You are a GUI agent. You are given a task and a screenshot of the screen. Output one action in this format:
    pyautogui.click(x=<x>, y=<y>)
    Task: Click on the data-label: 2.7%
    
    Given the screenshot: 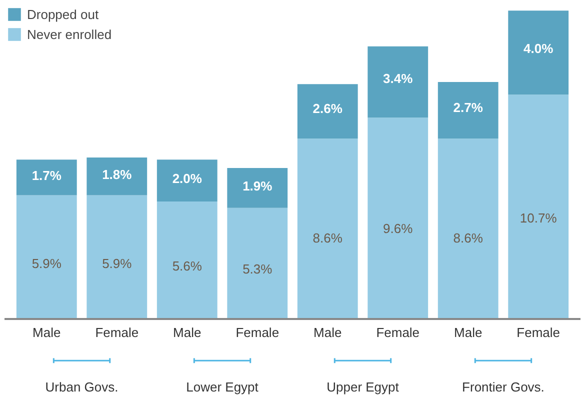 What is the action you would take?
    pyautogui.click(x=468, y=107)
    